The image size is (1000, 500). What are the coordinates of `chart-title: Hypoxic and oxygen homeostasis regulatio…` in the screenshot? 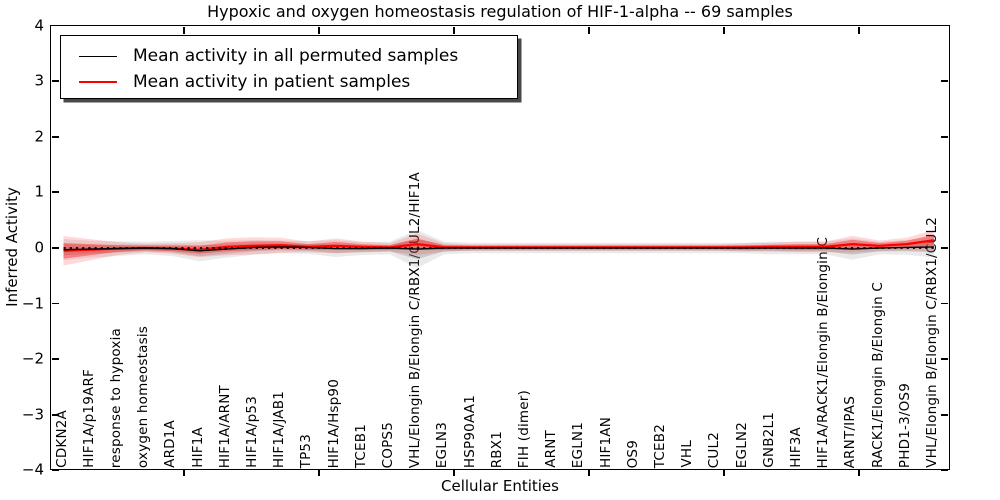 It's located at (500, 11).